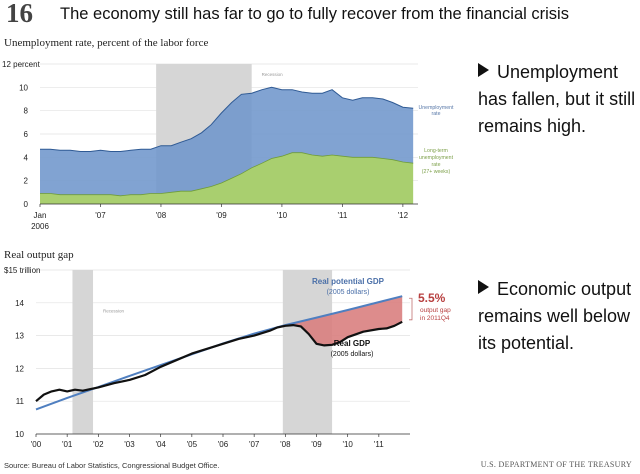 This screenshot has height=474, width=640. I want to click on longterm-line, so click(227, 174).